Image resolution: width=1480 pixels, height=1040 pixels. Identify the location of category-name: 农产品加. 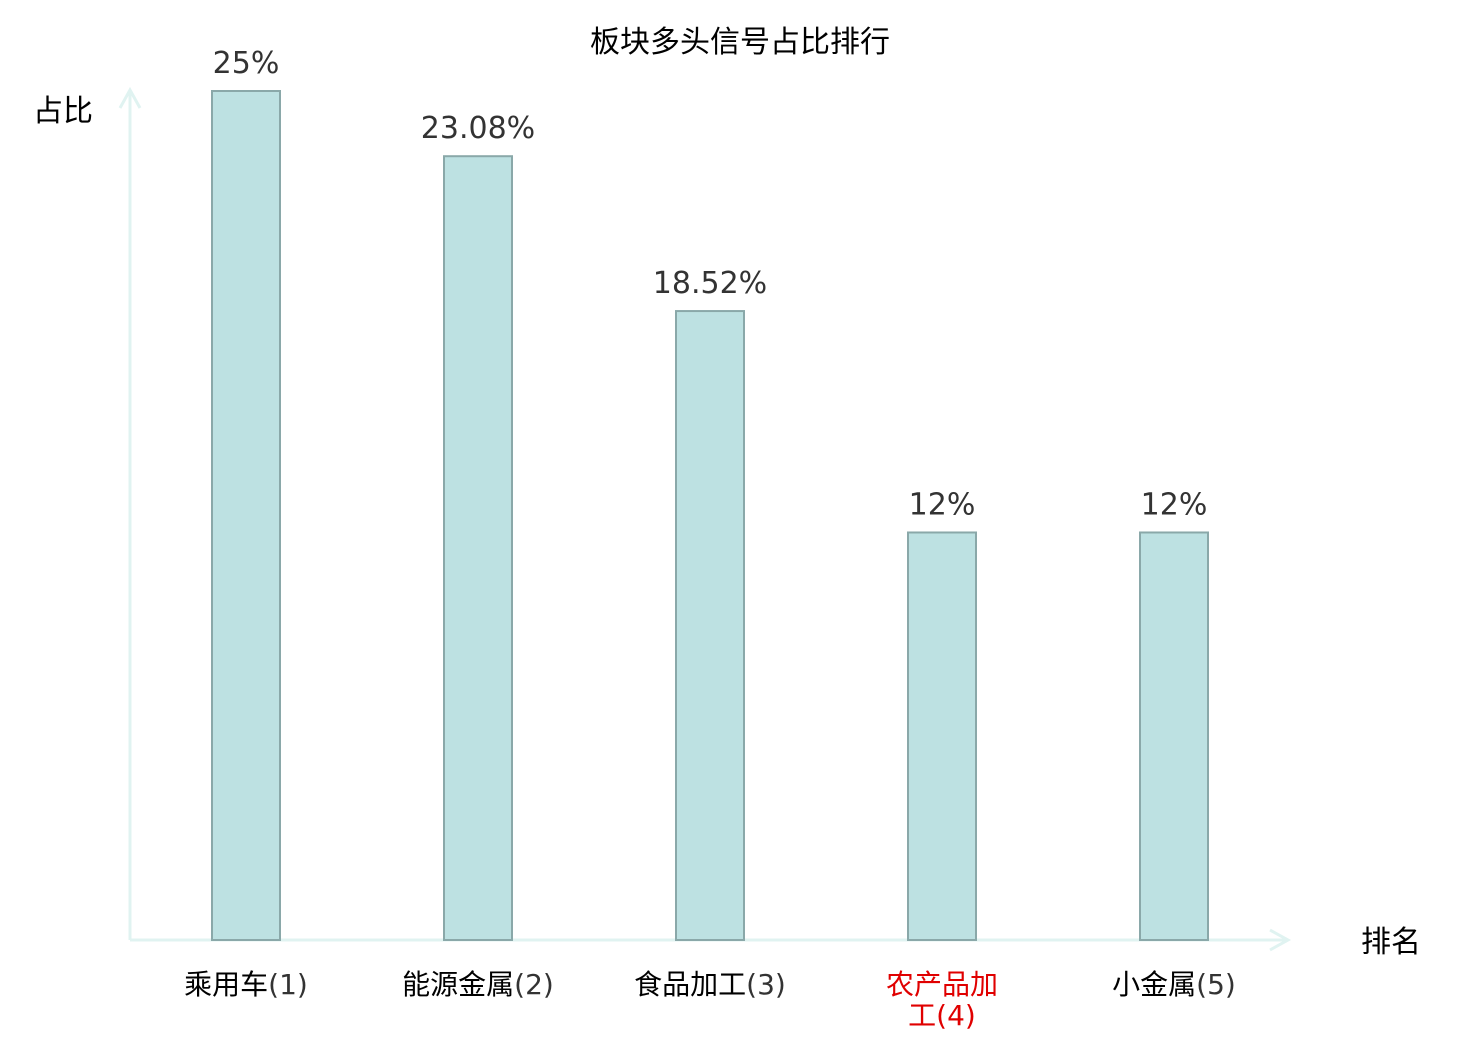
(942, 984).